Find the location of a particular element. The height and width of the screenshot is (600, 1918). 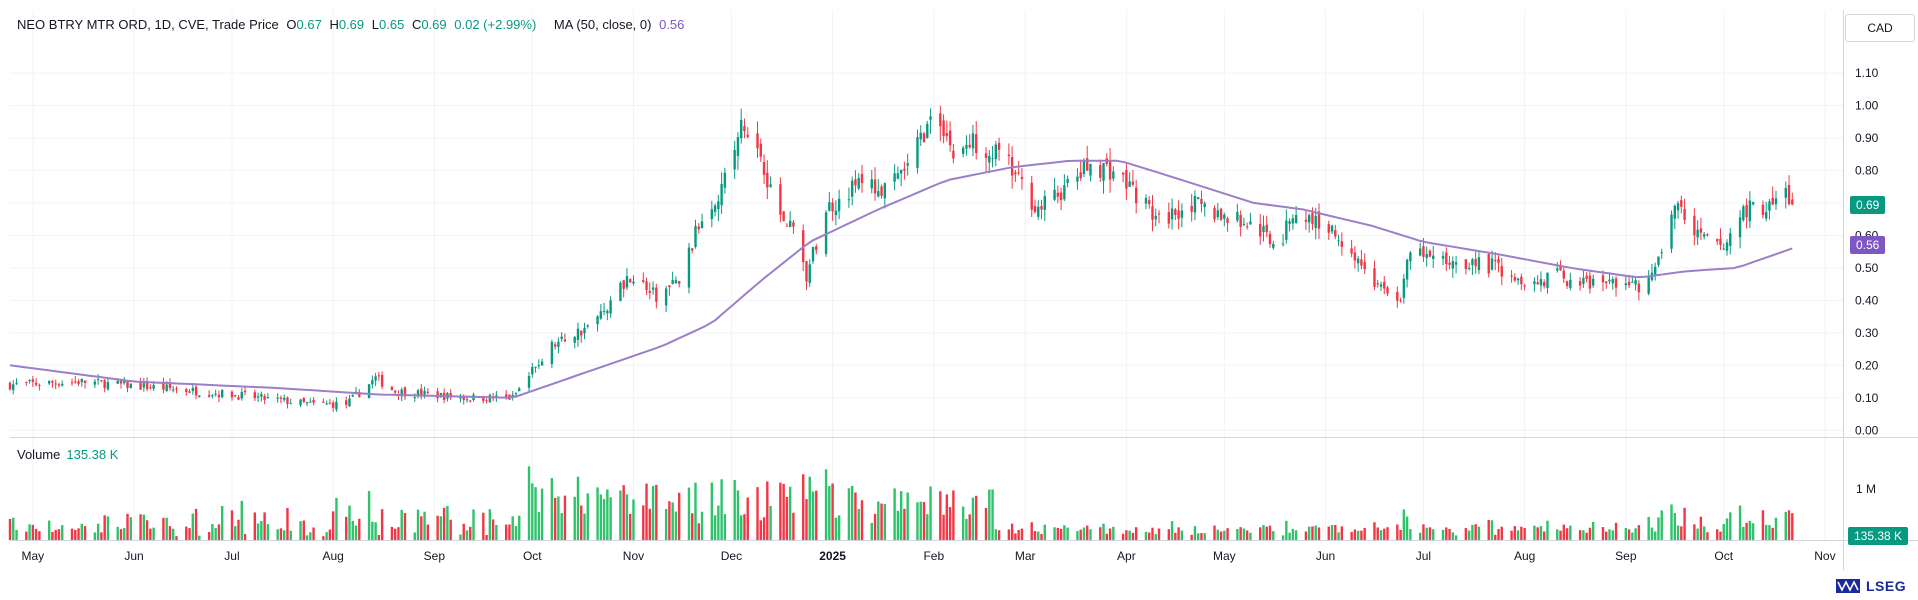

x-tick-label: Sep is located at coordinates (1626, 556).